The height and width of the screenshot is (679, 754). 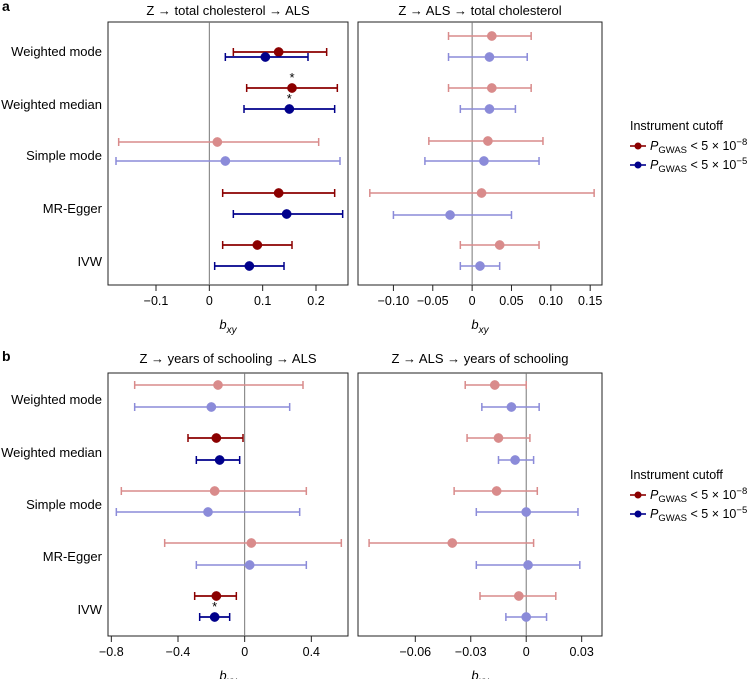 What do you see at coordinates (581, 652) in the screenshot?
I see `x-tick-label: 0.03` at bounding box center [581, 652].